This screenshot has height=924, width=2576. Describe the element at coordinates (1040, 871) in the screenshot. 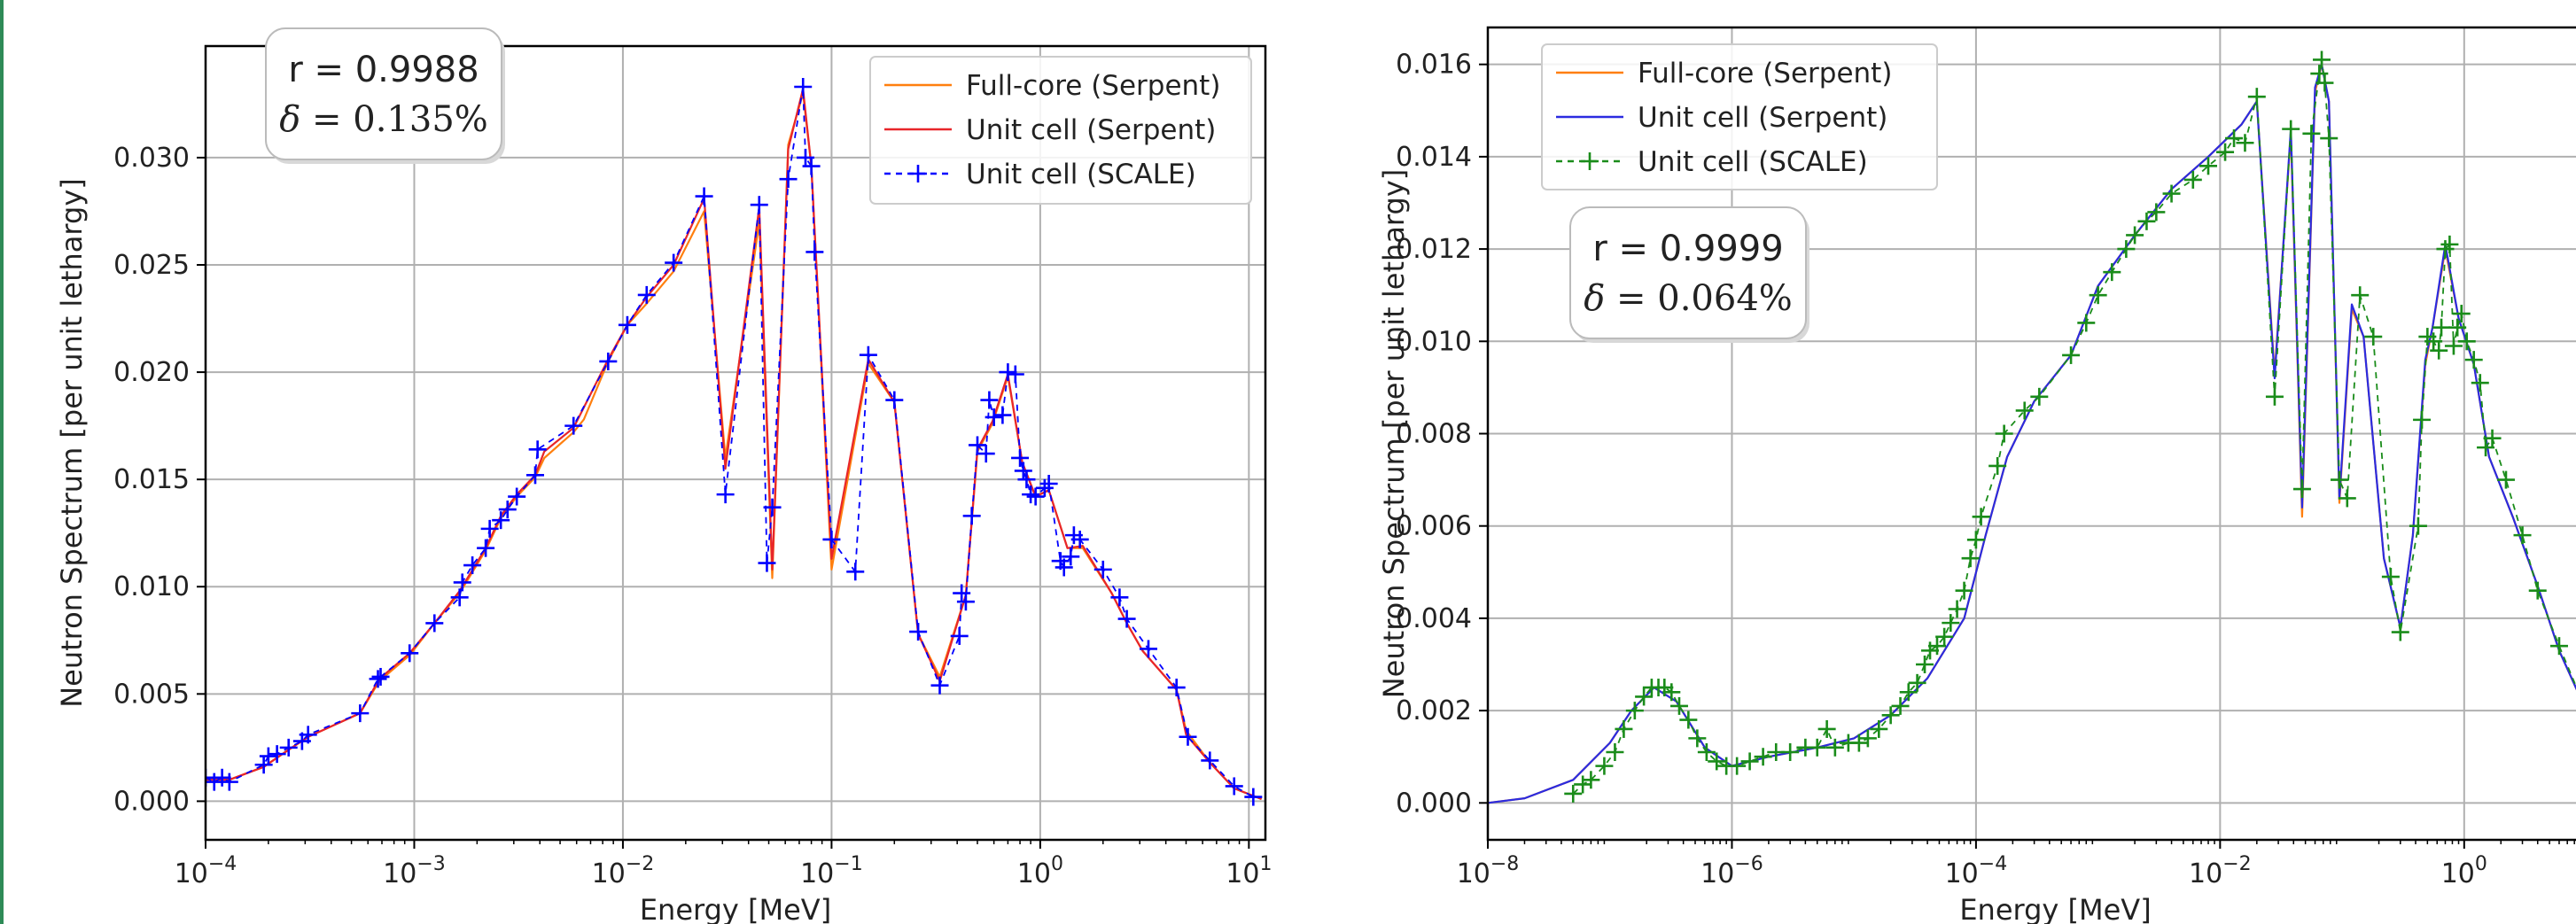

I see `x-tick-label: 10⁰` at that location.